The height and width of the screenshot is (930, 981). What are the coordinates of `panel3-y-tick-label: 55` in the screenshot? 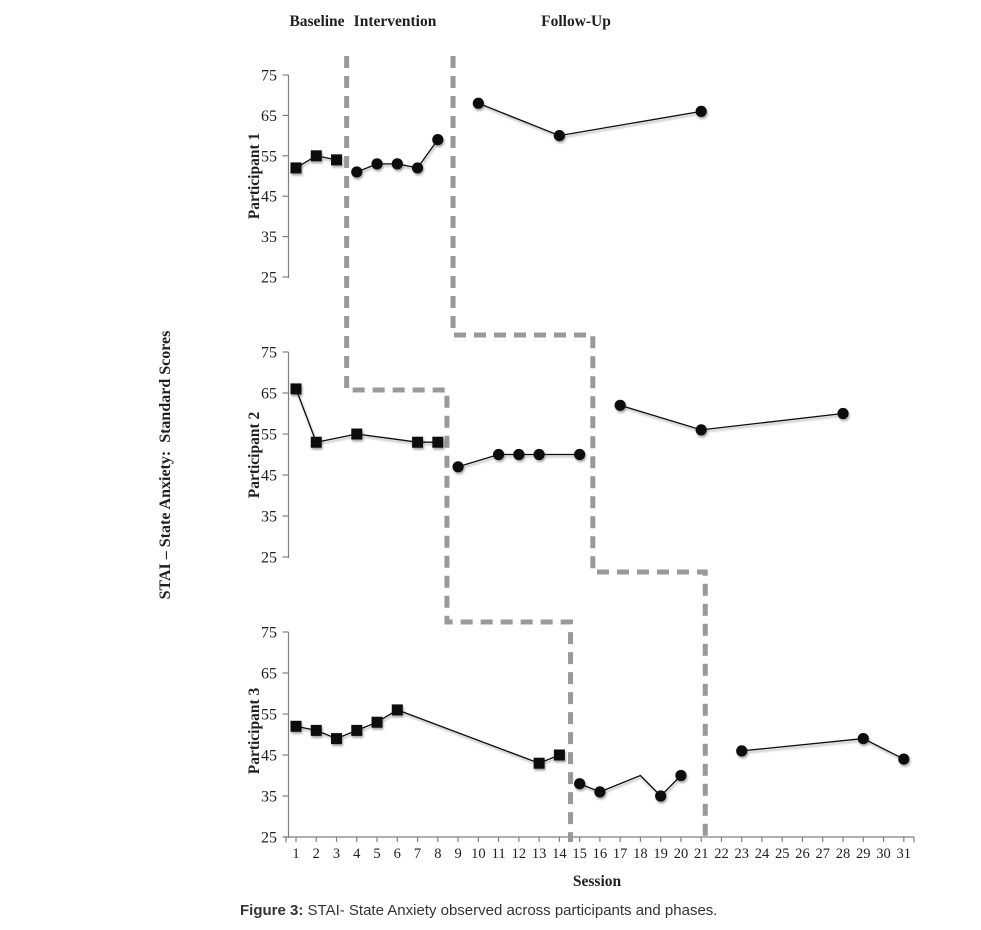 It's located at (269, 715).